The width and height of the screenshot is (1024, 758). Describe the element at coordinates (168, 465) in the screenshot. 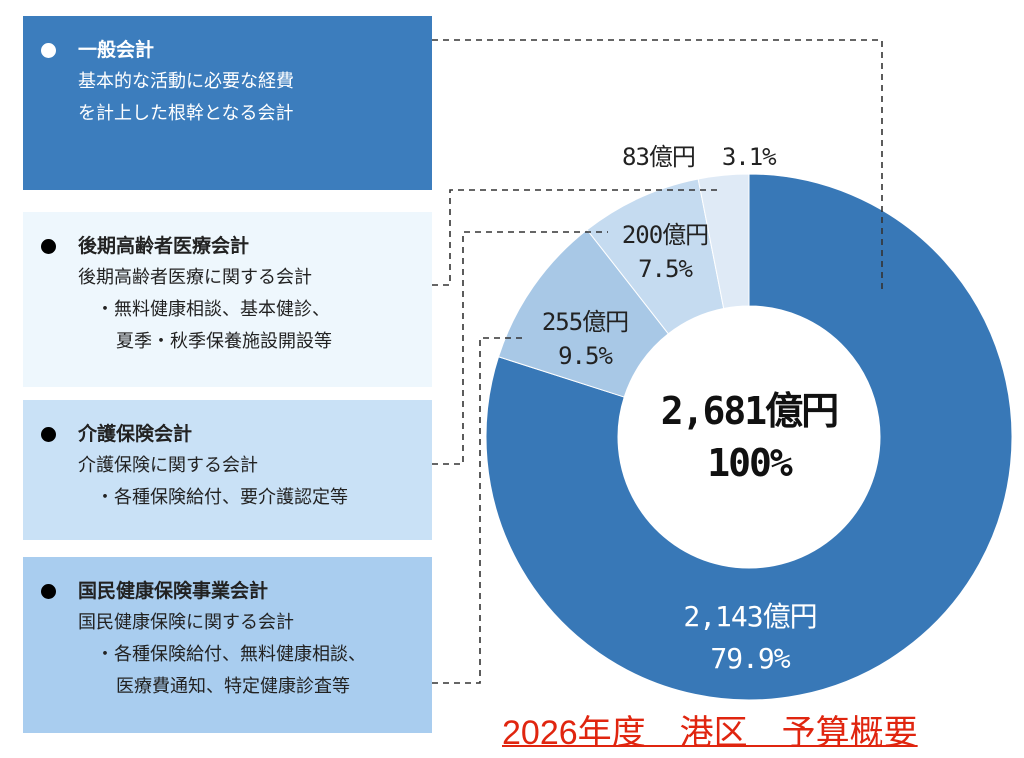

I see `box-desc: 介護保険に関する会計` at that location.